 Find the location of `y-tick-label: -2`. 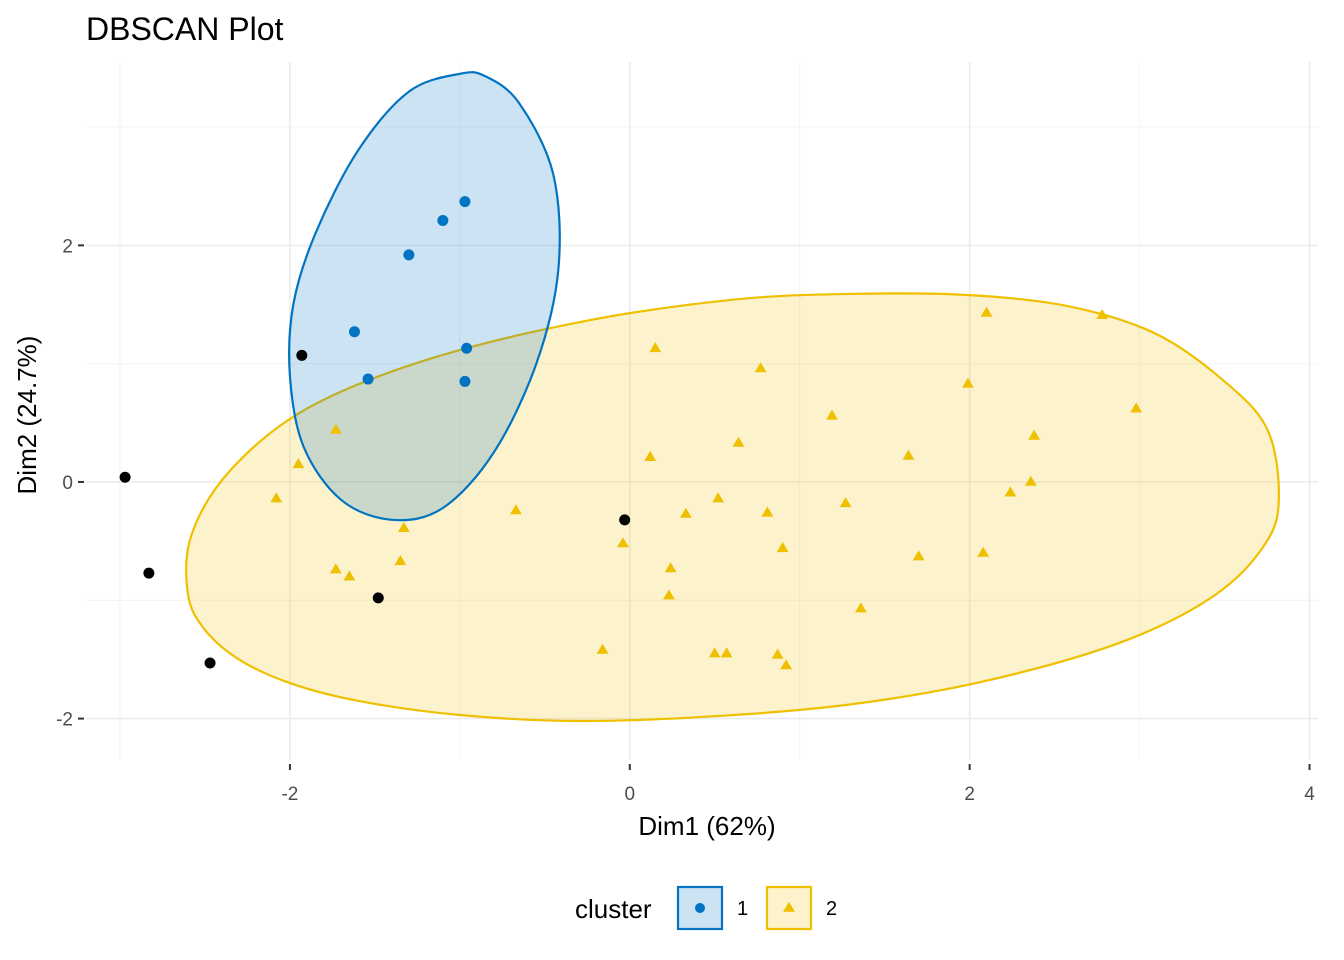

y-tick-label: -2 is located at coordinates (64, 720).